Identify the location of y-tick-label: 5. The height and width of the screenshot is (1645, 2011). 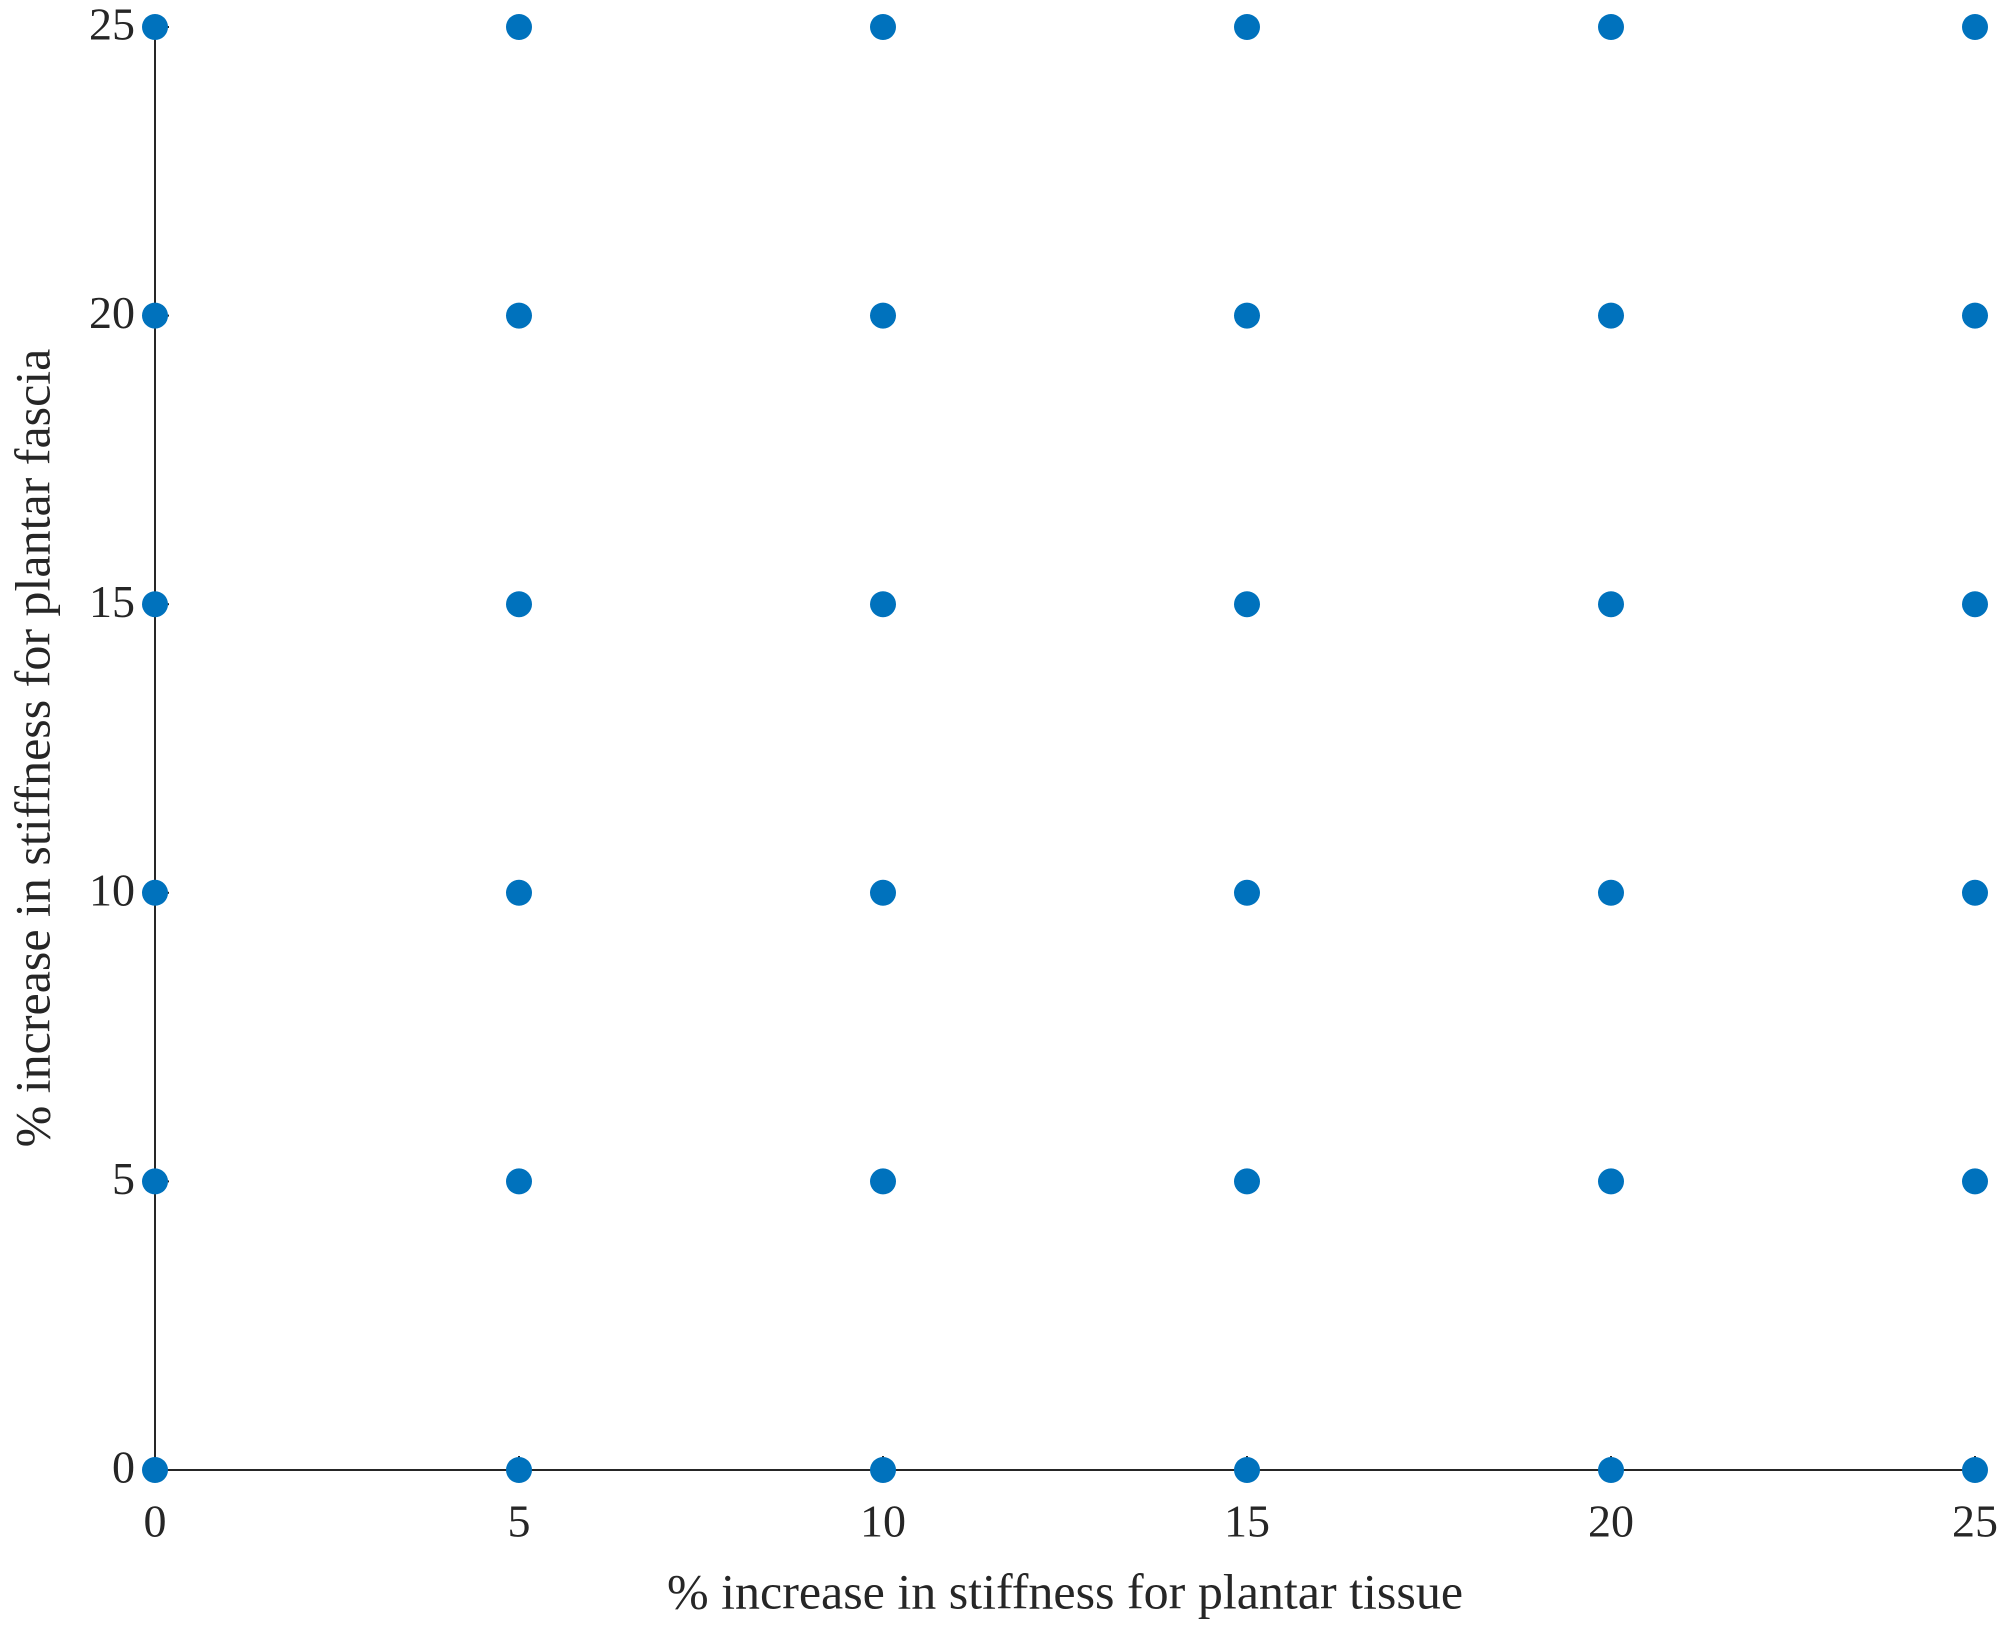
(123, 1178).